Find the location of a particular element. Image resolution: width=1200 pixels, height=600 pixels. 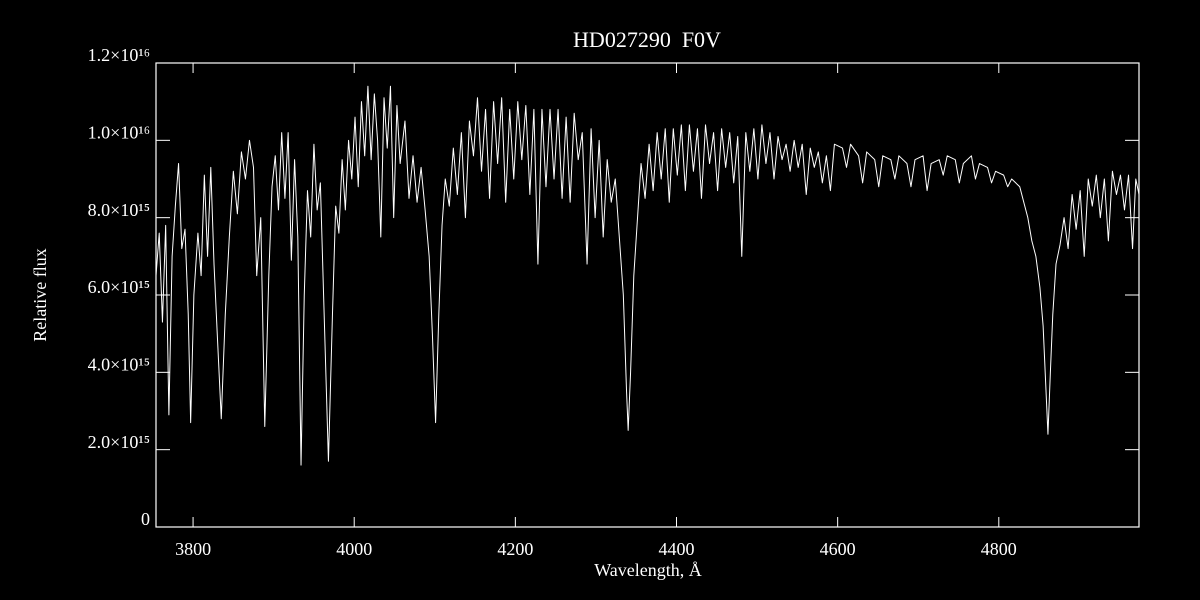

x-tick-label: 4800 is located at coordinates (999, 549).